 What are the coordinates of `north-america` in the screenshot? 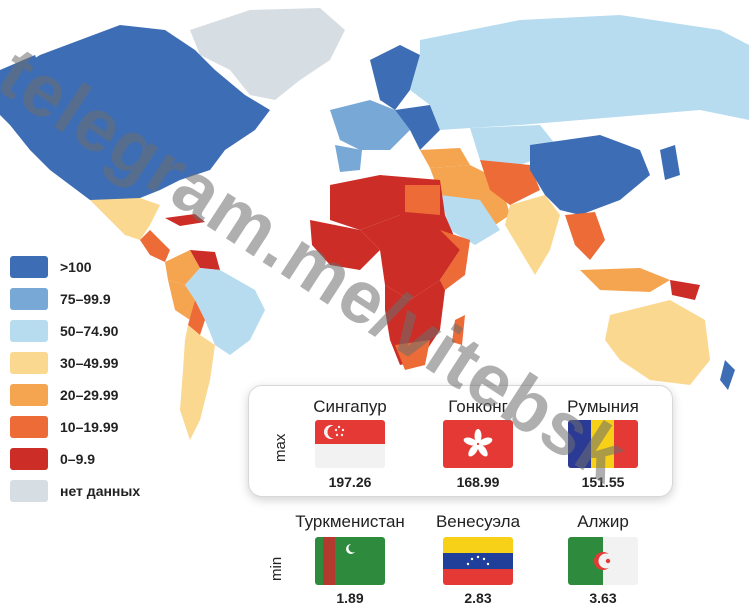 It's located at (135, 115).